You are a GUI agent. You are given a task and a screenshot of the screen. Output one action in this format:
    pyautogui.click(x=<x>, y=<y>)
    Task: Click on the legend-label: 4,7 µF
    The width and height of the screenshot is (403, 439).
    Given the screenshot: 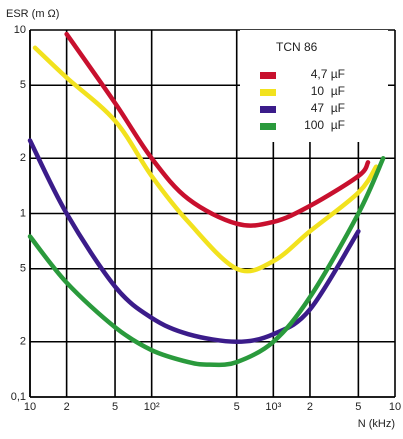 What is the action you would take?
    pyautogui.click(x=328, y=74)
    